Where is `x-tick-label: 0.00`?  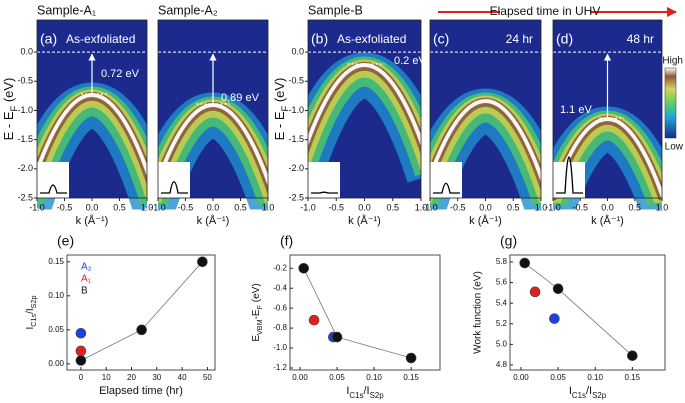 x-tick-label: 0.00 is located at coordinates (521, 377).